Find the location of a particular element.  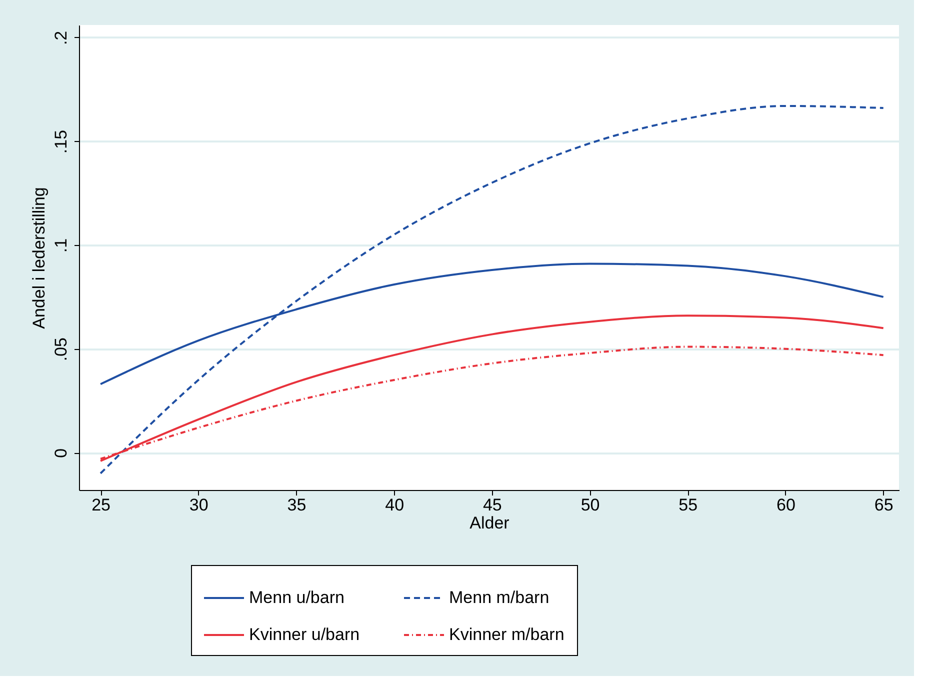

x-tick-label: 45 is located at coordinates (492, 505).